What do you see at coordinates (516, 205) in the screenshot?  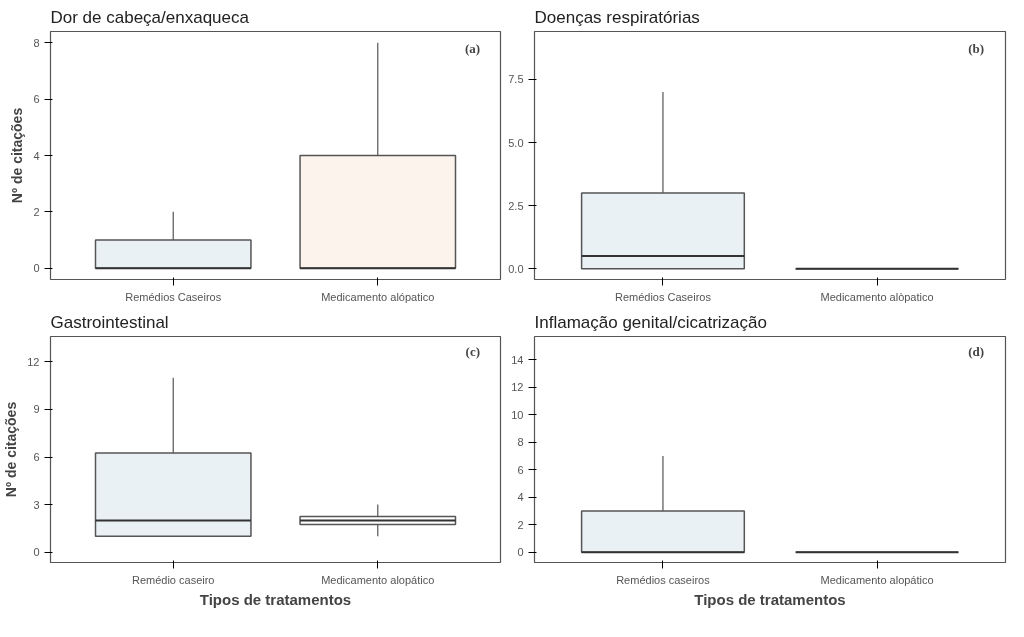 I see `y-tick-label: 2.5` at bounding box center [516, 205].